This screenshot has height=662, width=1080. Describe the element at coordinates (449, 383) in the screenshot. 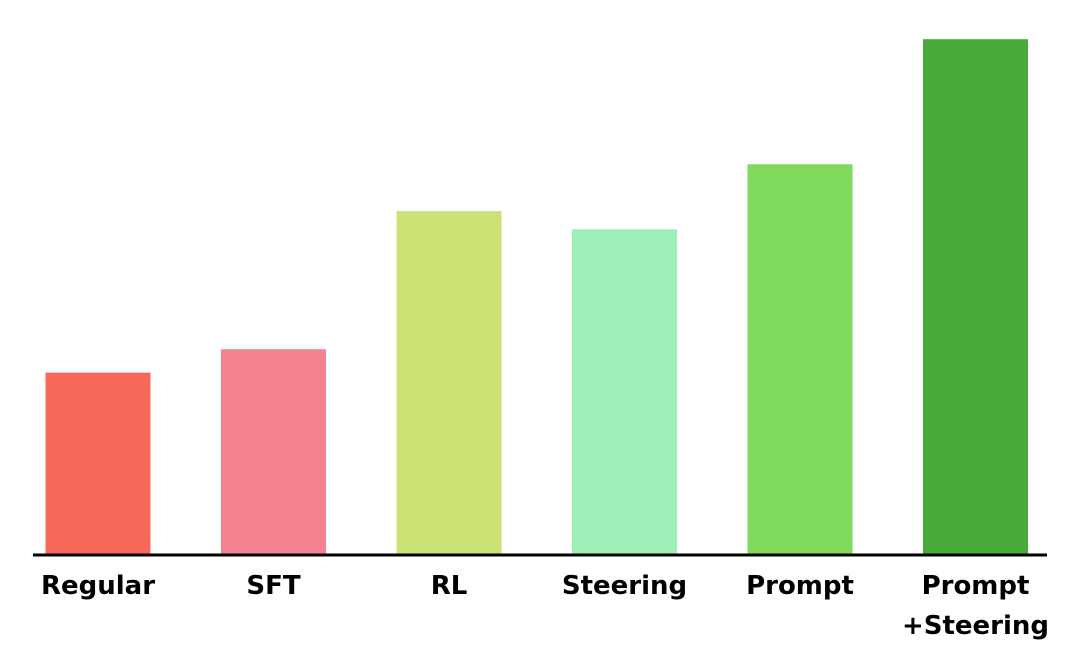

I see `bar-rl` at that location.